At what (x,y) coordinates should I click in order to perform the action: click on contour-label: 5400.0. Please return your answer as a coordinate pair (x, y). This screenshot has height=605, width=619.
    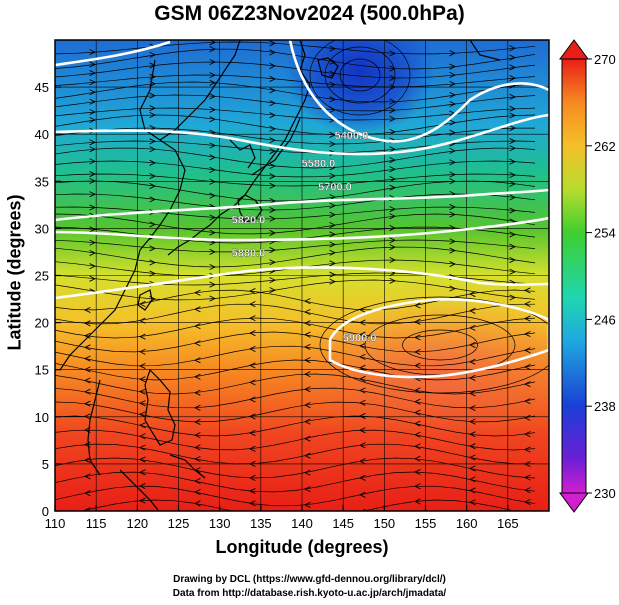
    Looking at the image, I should click on (352, 136).